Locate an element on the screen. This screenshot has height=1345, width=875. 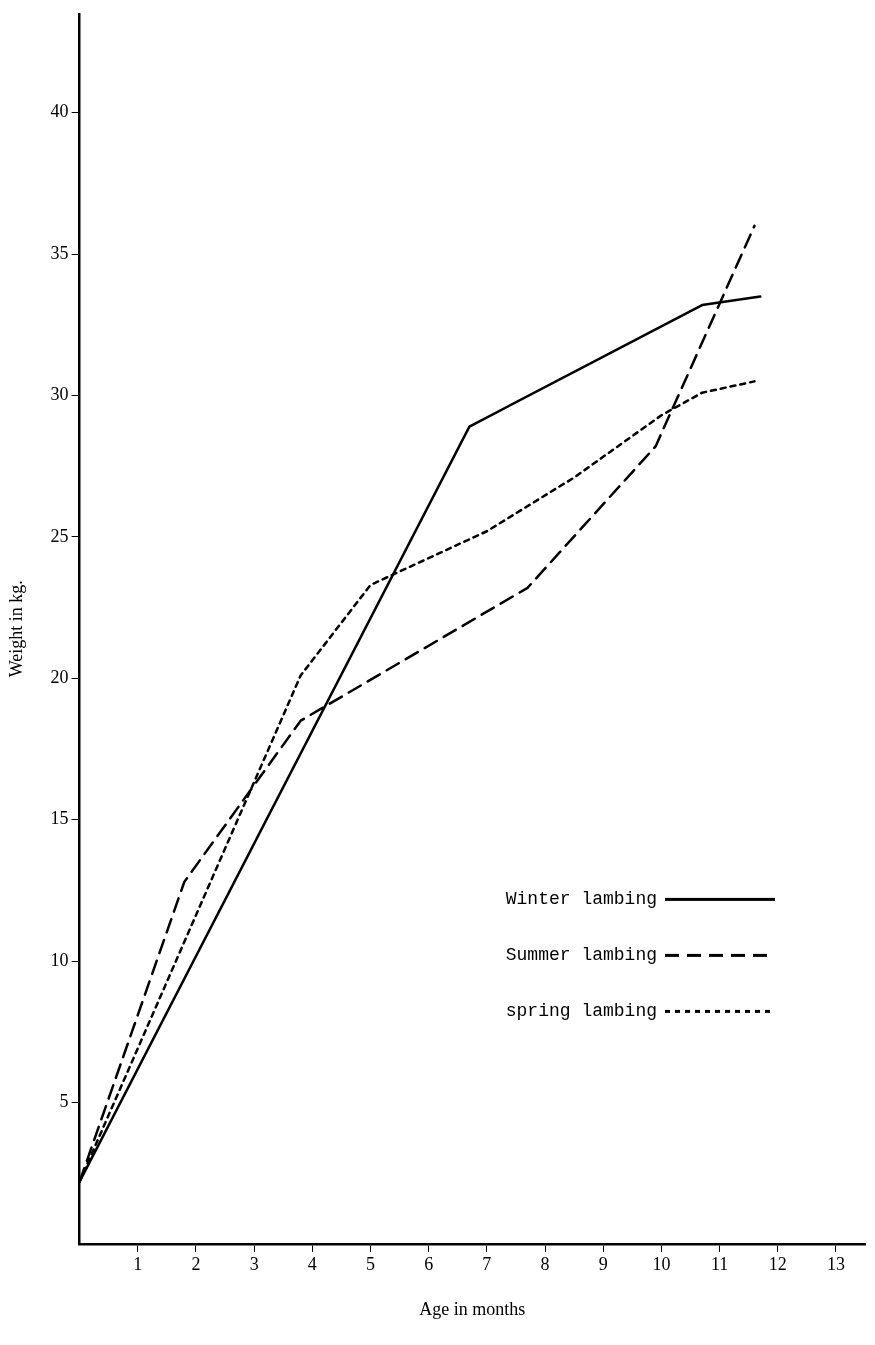
x-tick-label: 11 is located at coordinates (719, 1264).